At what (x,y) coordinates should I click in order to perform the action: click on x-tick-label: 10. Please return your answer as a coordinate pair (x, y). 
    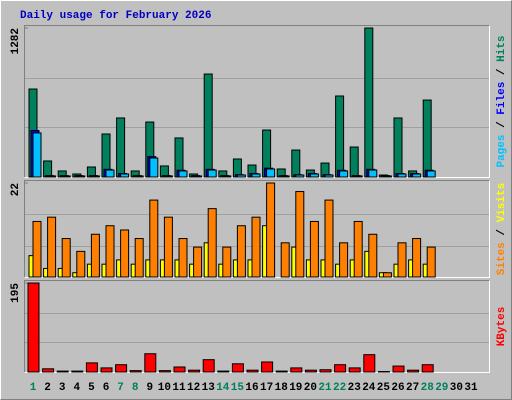
    Looking at the image, I should click on (164, 388).